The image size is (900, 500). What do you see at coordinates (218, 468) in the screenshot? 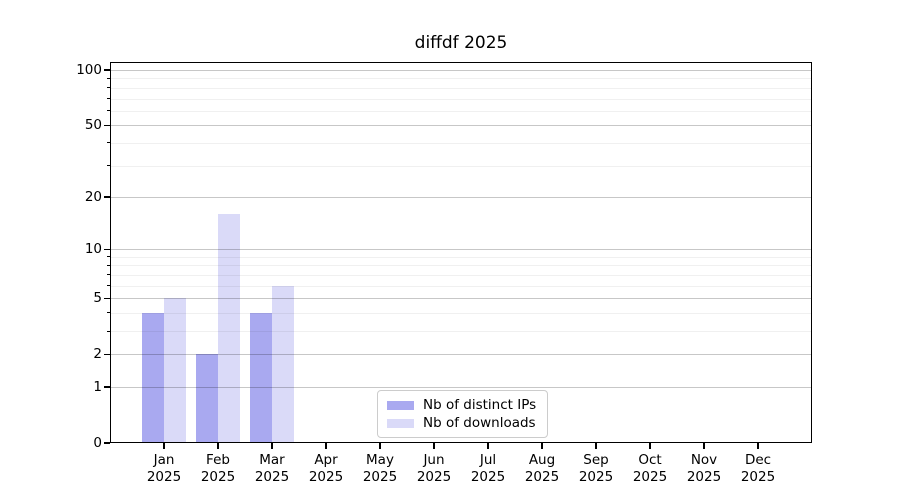
I see `x-tick-label-feb: Feb 2025` at bounding box center [218, 468].